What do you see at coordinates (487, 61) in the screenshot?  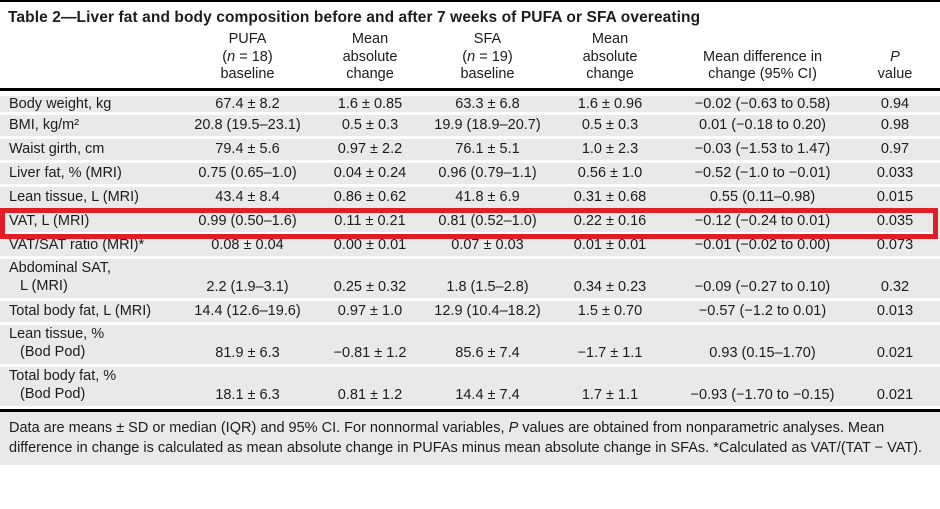 I see `column-header-sfa-baseline: SFA (n = 19) baseline` at bounding box center [487, 61].